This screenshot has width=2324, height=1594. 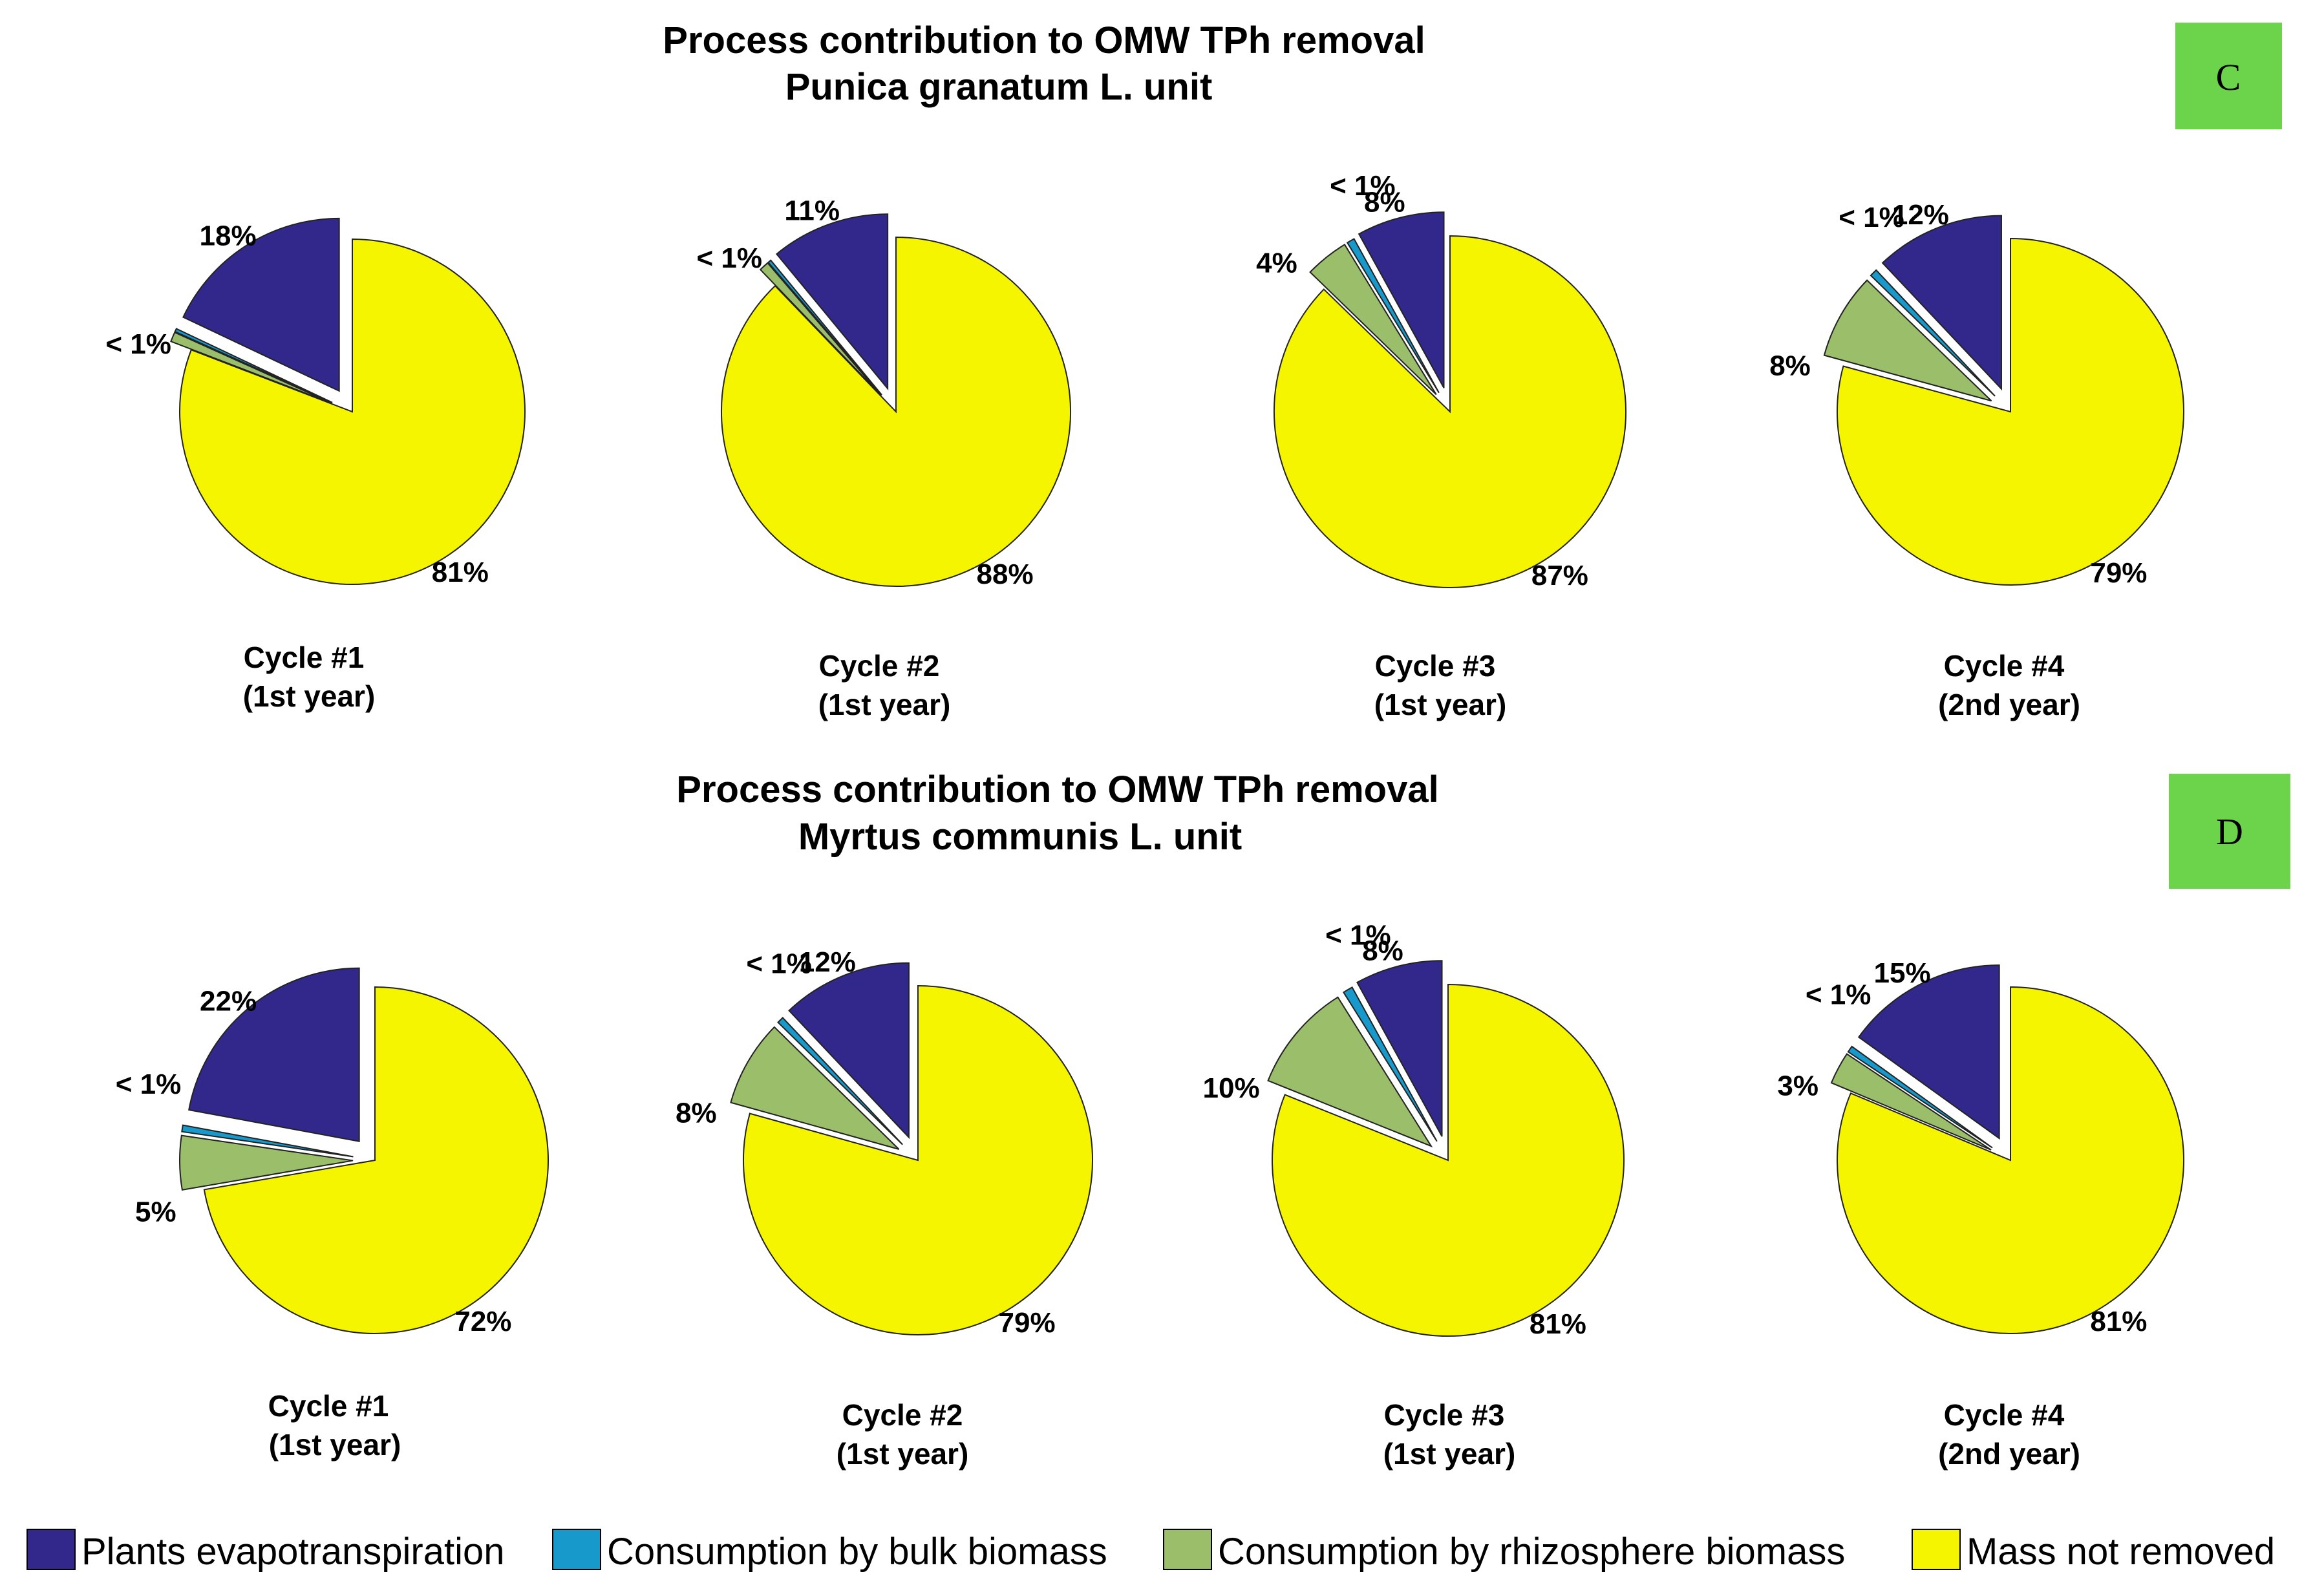 I want to click on panel-d-cycle-4-caption: Cycle #4 (2nd year), so click(x=2009, y=1434).